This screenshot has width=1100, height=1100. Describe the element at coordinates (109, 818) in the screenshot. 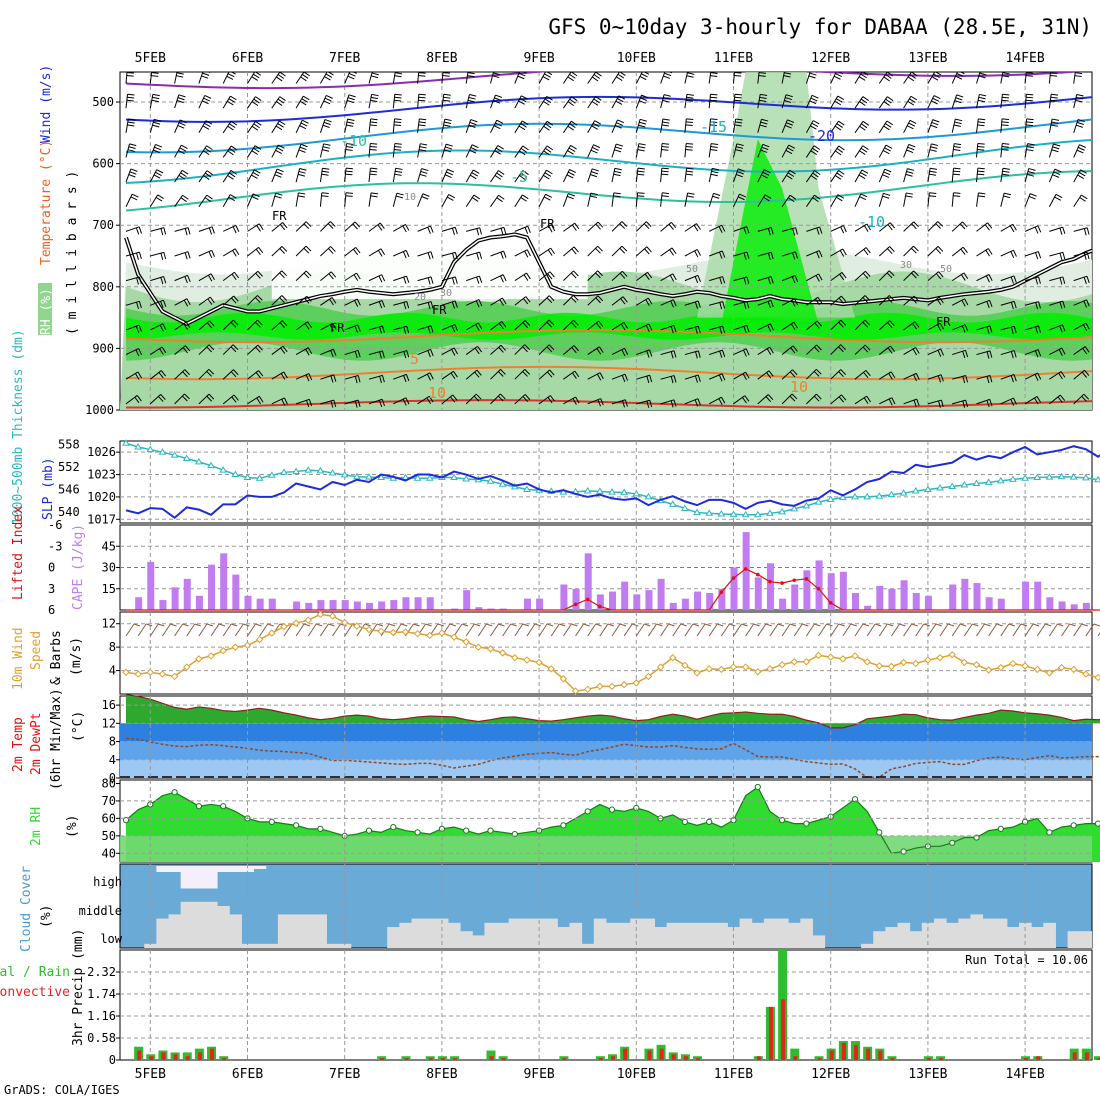

I see `tick-label: 60` at that location.